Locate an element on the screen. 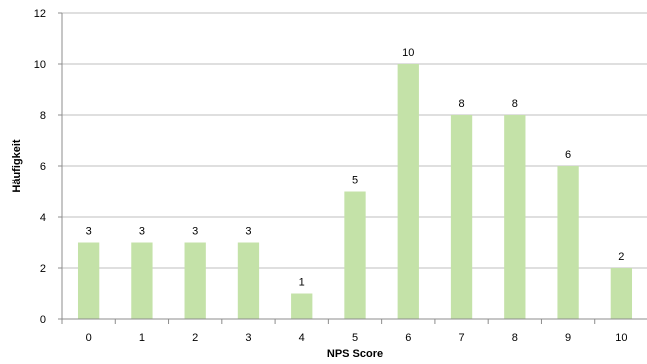  data-label: 10 is located at coordinates (408, 53).